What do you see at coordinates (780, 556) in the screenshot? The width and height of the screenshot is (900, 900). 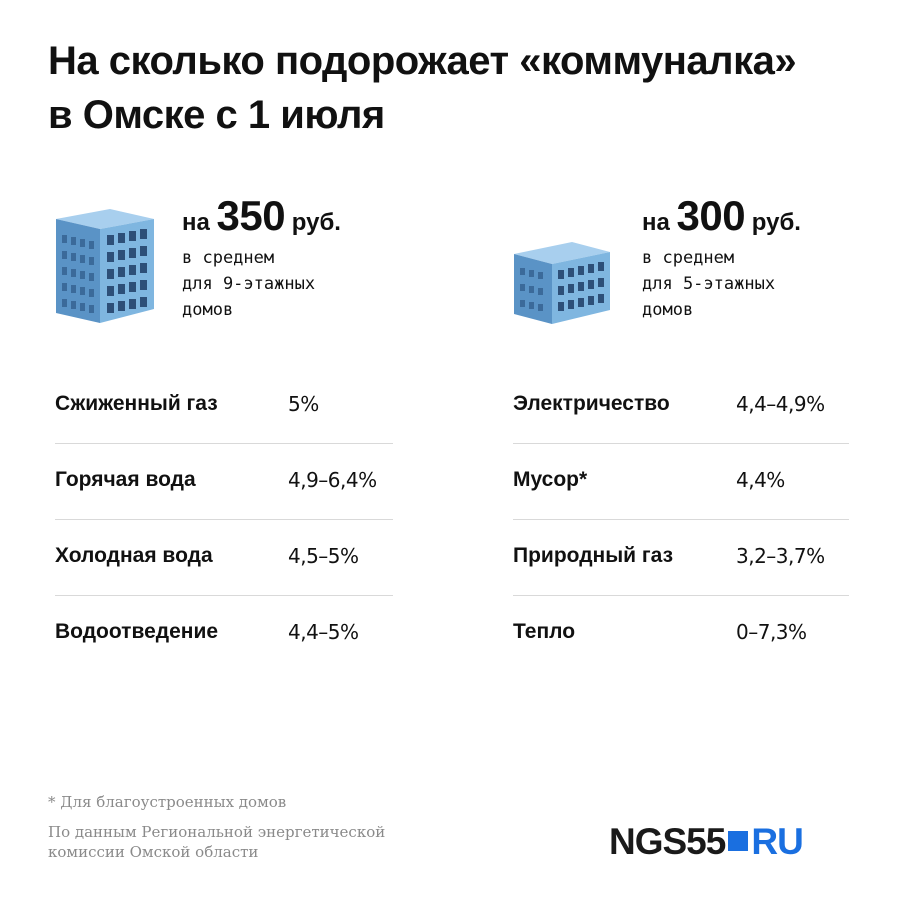 I see `row-value: 3,2–3,7%` at bounding box center [780, 556].